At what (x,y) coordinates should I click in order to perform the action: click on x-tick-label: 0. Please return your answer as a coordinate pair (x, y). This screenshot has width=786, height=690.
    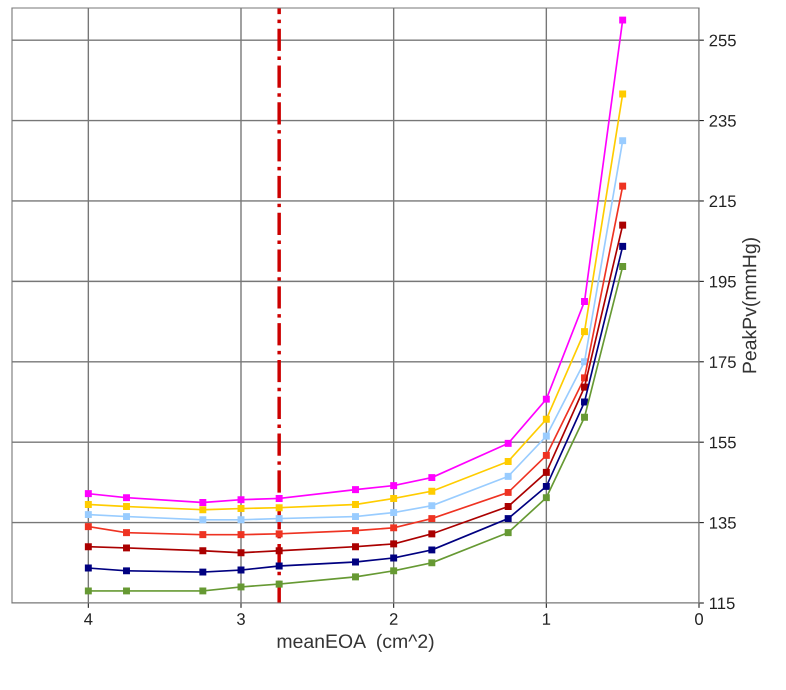
    Looking at the image, I should click on (699, 619).